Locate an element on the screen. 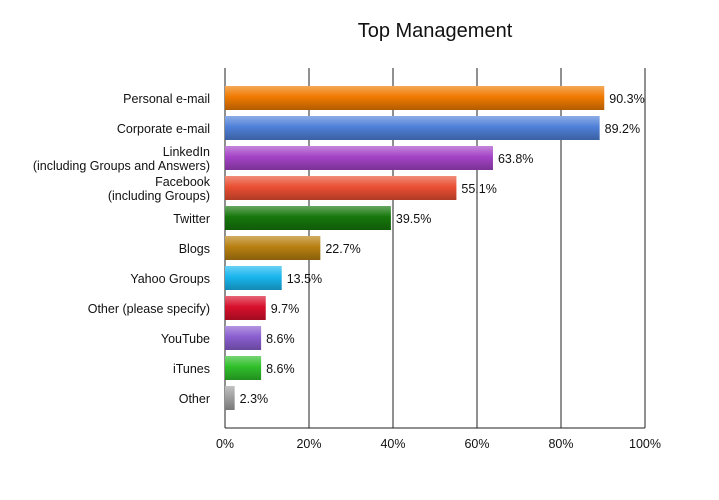  chart-title: Top Management is located at coordinates (435, 31).